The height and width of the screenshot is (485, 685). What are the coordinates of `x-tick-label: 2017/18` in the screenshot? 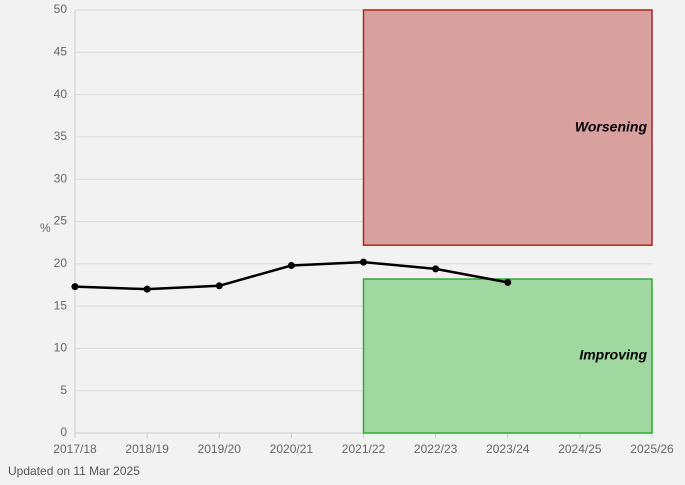 It's located at (75, 449).